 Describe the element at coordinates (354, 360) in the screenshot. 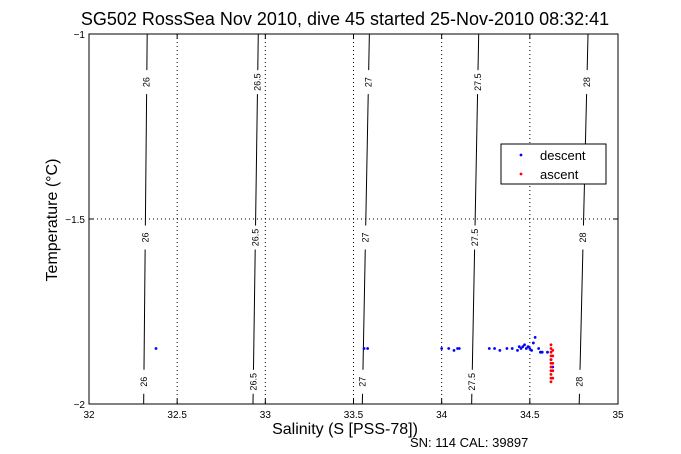

I see `data-points` at that location.